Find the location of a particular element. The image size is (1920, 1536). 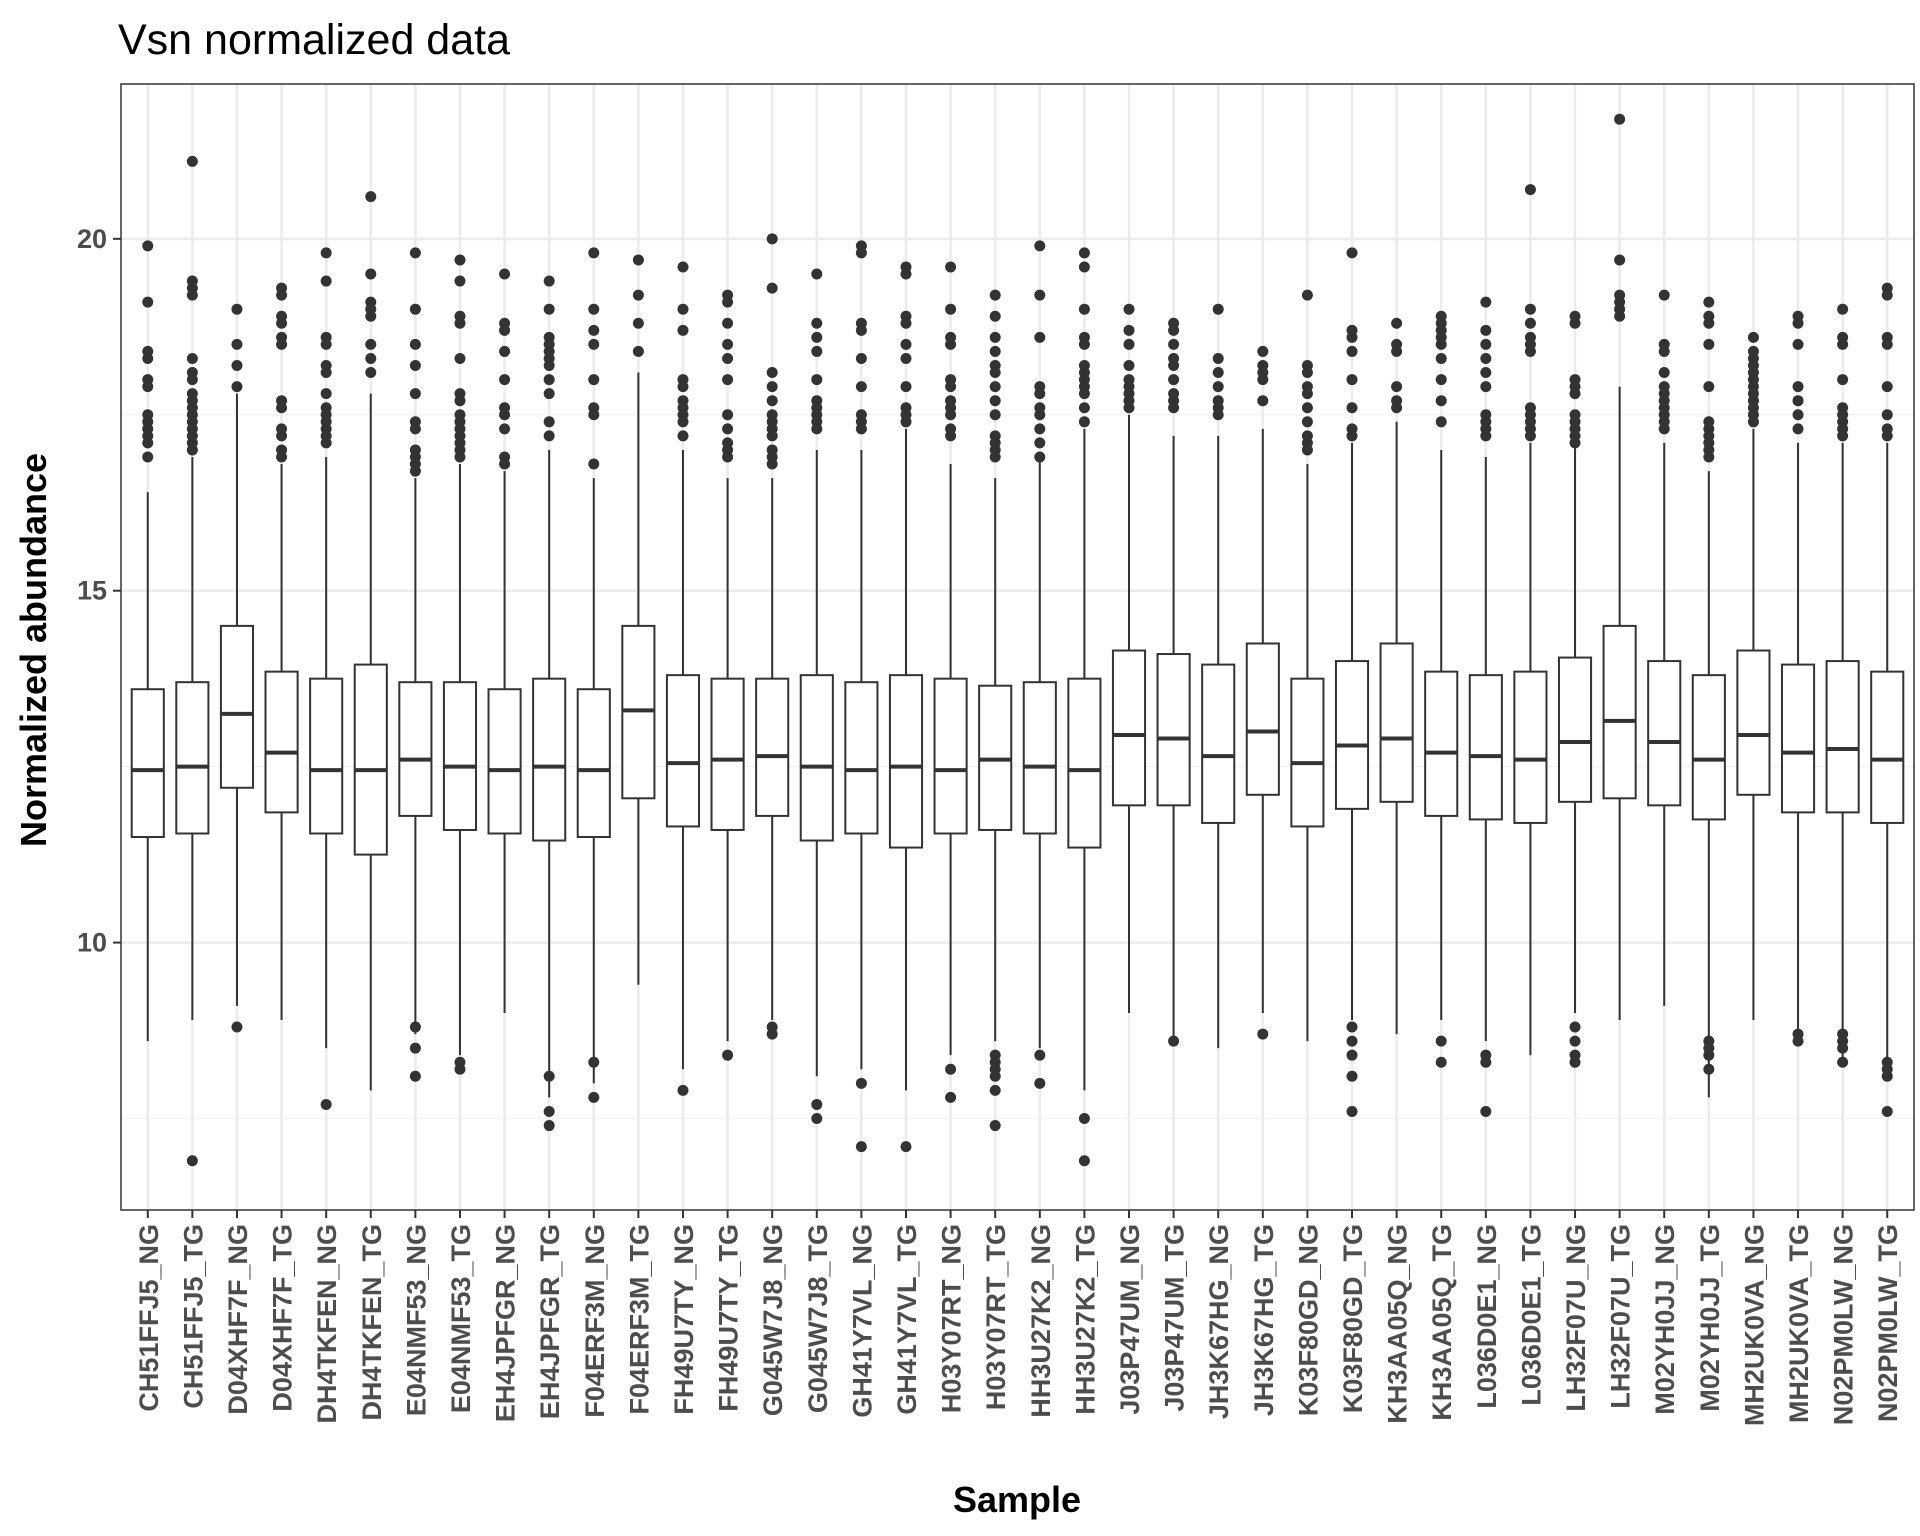

box-K03F80GD_TG is located at coordinates (1352, 682).